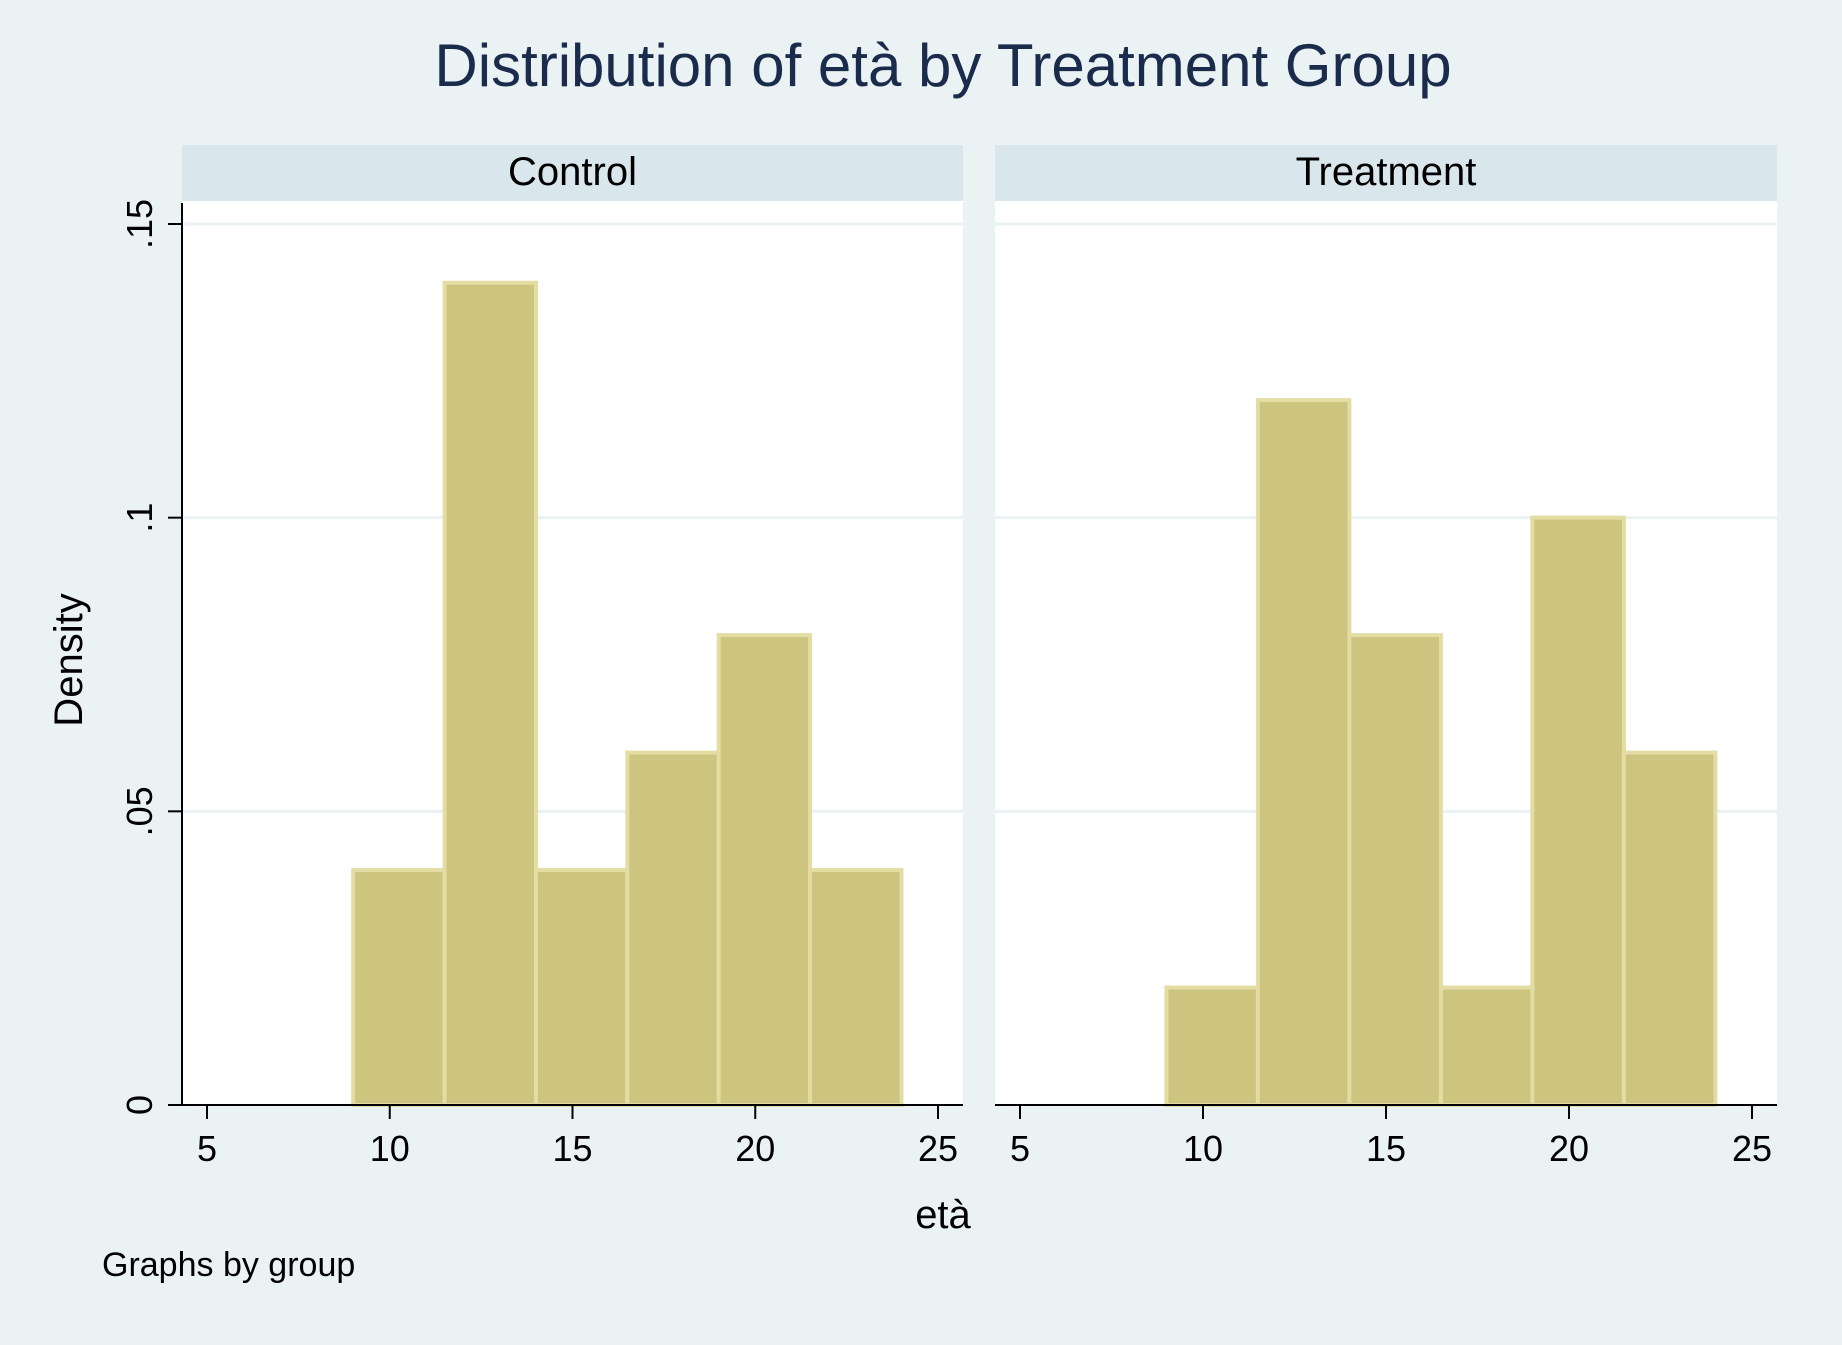  What do you see at coordinates (943, 1215) in the screenshot?
I see `x-axis-label: età` at bounding box center [943, 1215].